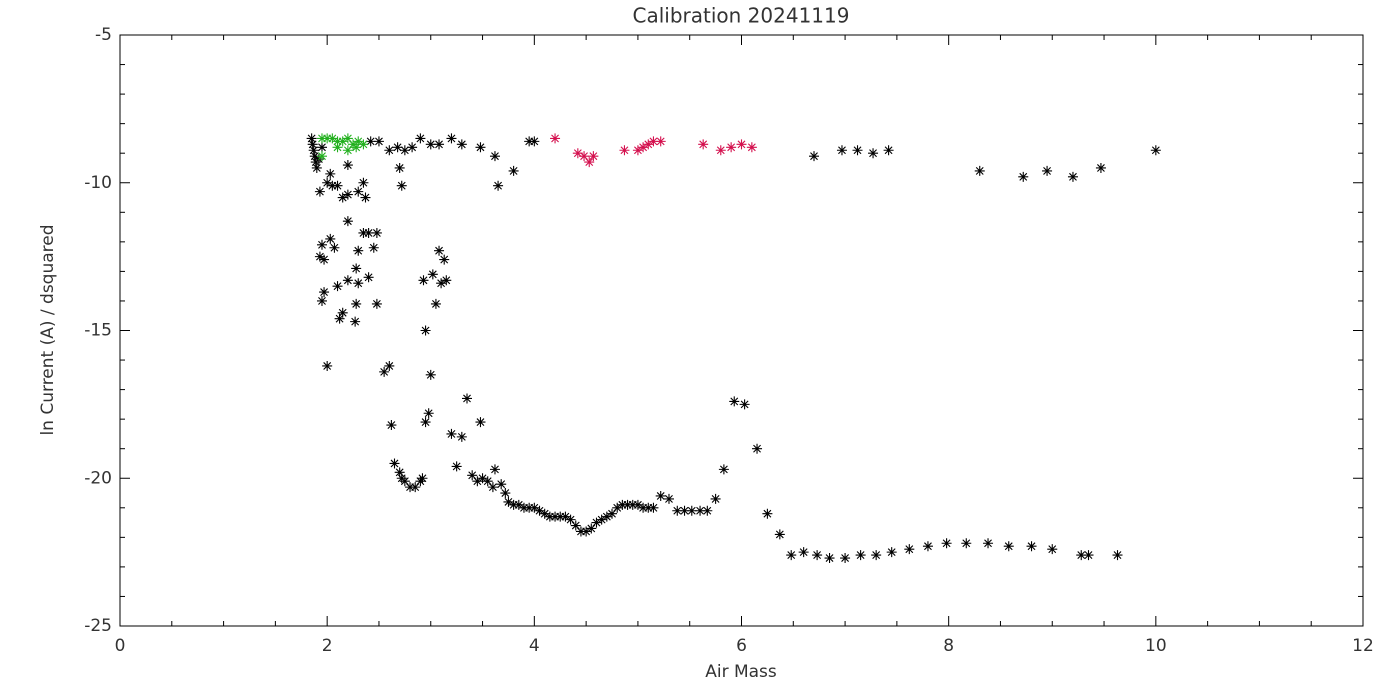 The height and width of the screenshot is (700, 1400). What do you see at coordinates (948, 646) in the screenshot?
I see `x-tick-label: 8` at bounding box center [948, 646].